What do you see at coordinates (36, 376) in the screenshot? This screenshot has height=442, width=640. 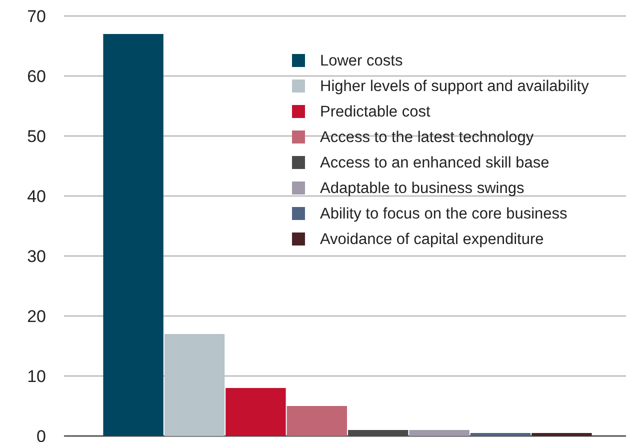 I see `y-tick-label: 10` at bounding box center [36, 376].